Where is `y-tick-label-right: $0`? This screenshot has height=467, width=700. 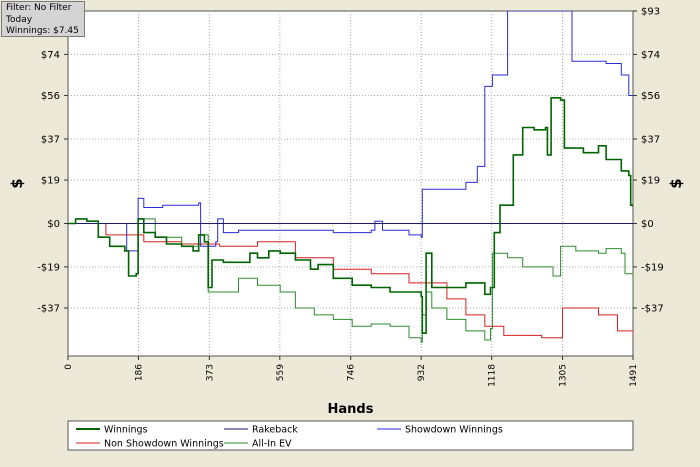 y-tick-label-right: $0 is located at coordinates (647, 224).